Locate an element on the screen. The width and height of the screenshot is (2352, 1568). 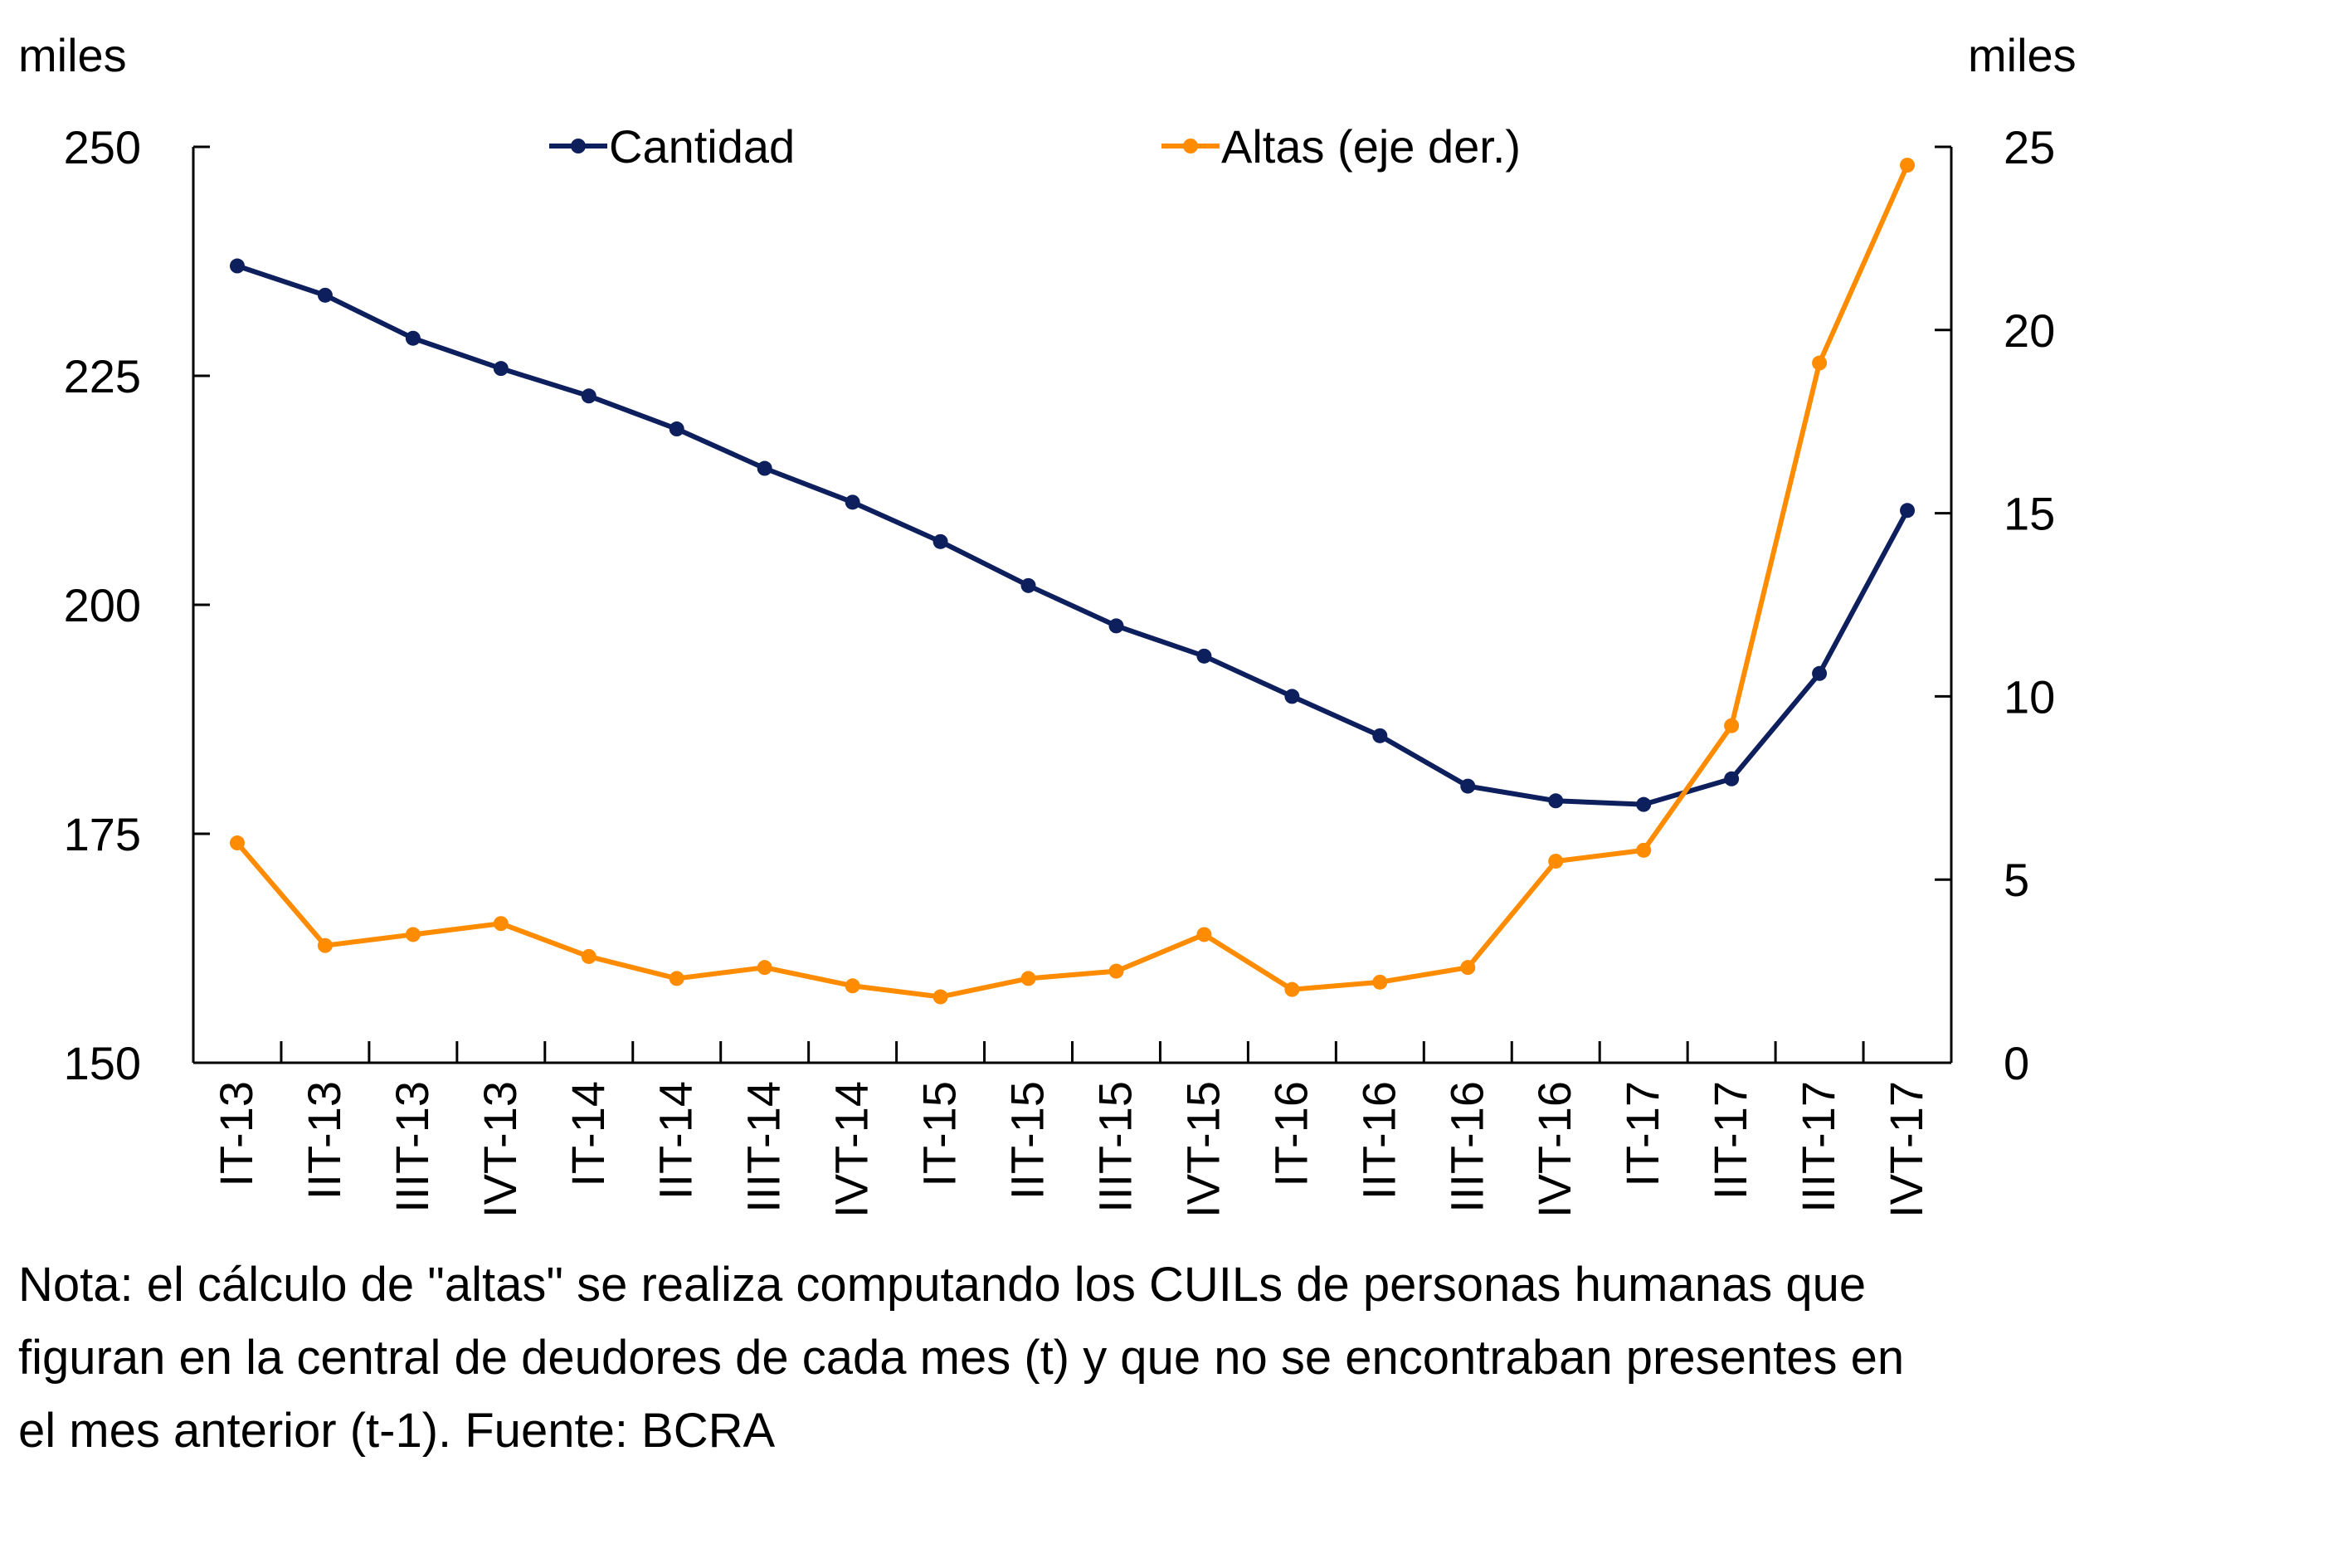
note-line-3: el mes anterior (t-1). Fuente: BCRA is located at coordinates (397, 1431).